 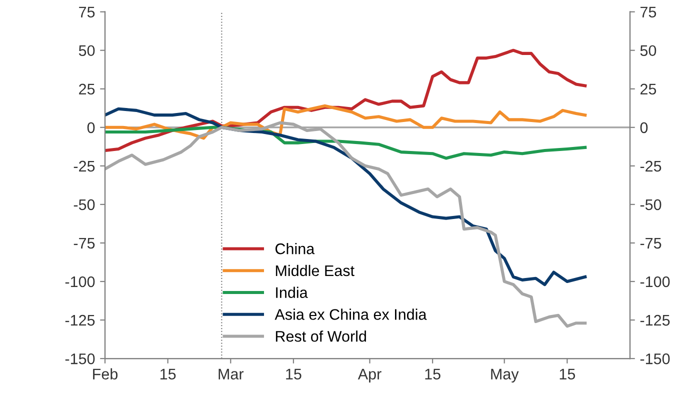 What do you see at coordinates (87, 12) in the screenshot?
I see `y-tick-label: 75` at bounding box center [87, 12].